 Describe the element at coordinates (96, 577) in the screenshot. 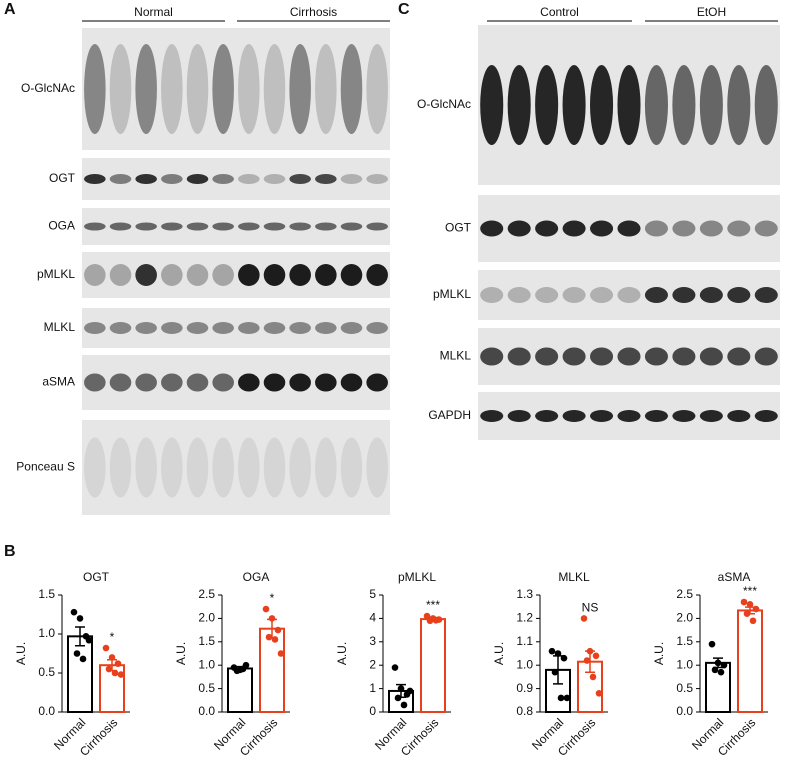

I see `chart-title: OGT` at that location.